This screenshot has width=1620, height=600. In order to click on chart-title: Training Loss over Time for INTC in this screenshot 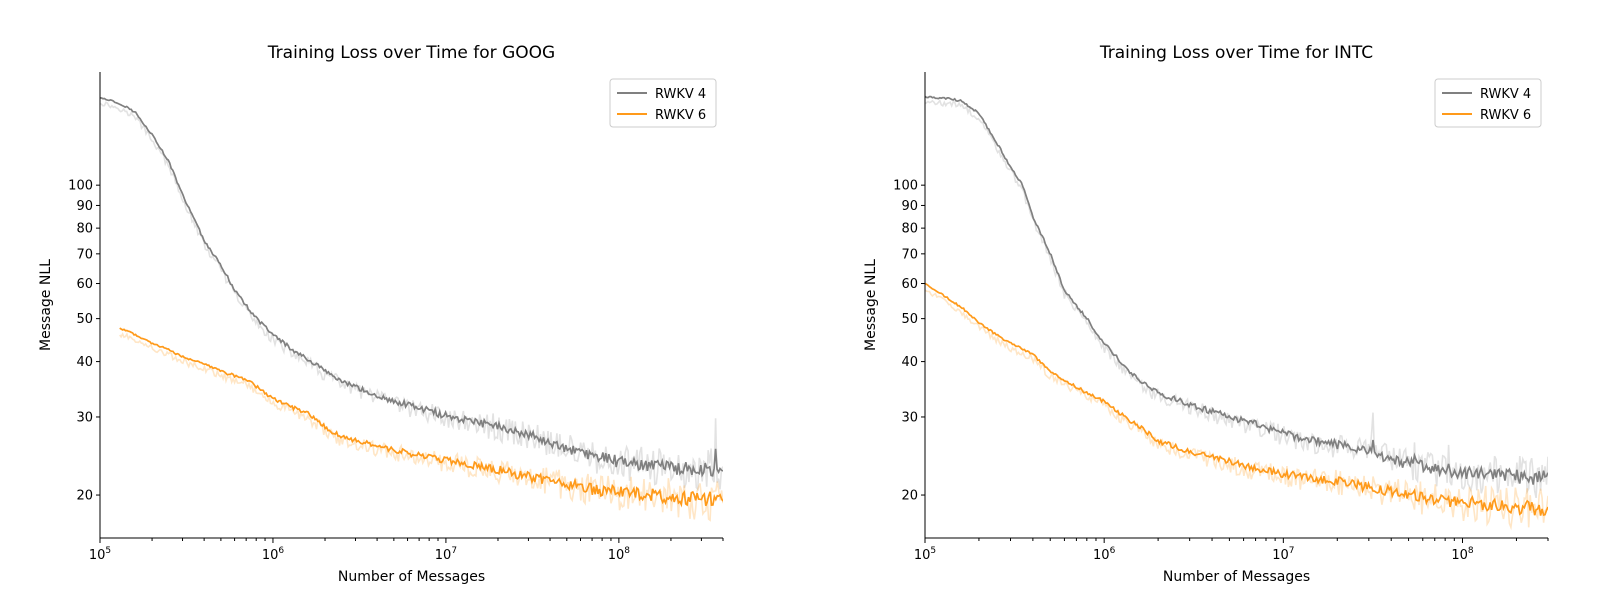, I will do `click(1236, 53)`.